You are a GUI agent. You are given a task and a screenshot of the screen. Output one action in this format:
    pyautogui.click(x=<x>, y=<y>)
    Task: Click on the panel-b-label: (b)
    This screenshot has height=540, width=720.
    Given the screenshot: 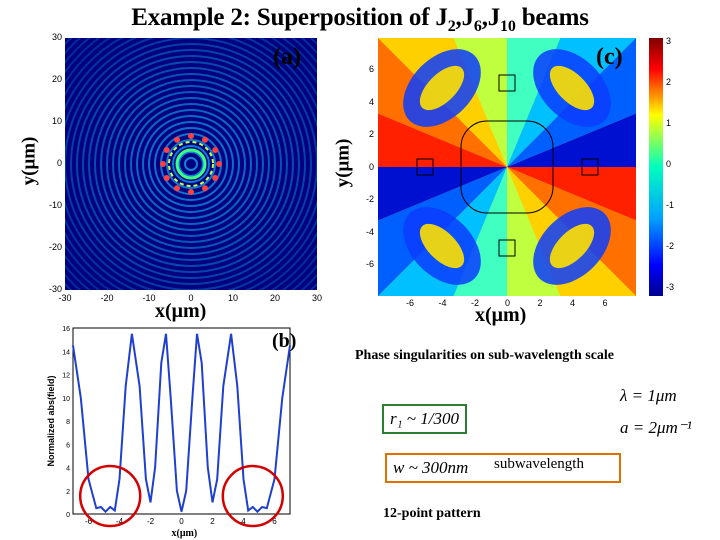 What is the action you would take?
    pyautogui.click(x=284, y=341)
    